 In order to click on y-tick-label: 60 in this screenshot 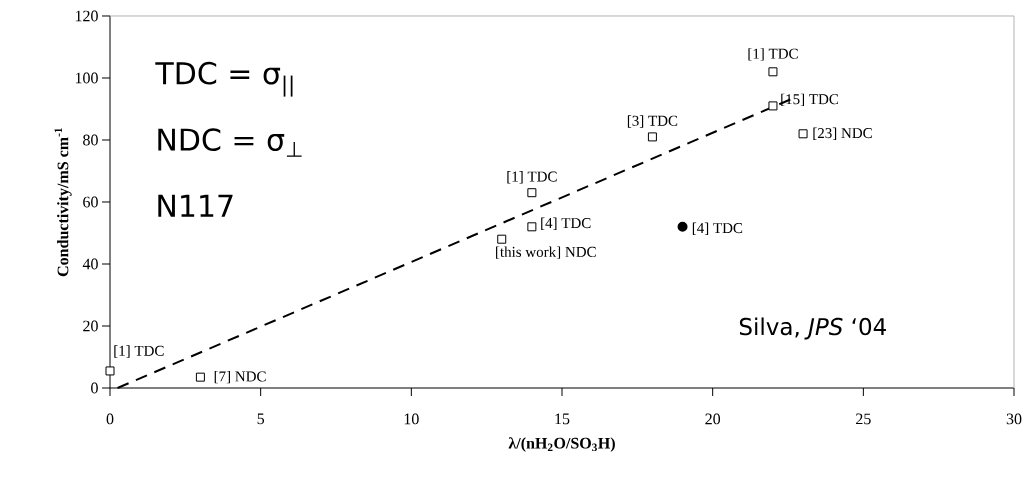, I will do `click(90, 202)`.